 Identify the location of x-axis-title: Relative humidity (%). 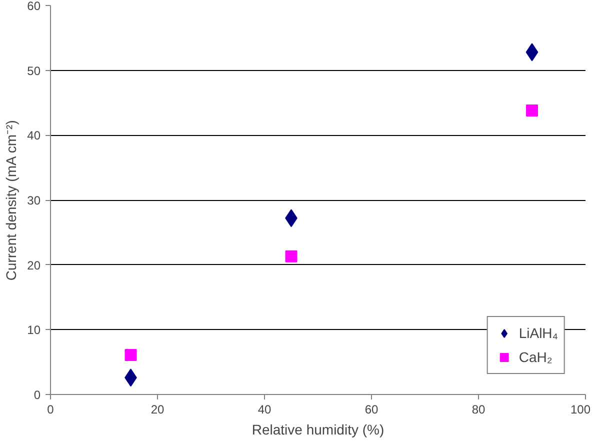
(318, 430).